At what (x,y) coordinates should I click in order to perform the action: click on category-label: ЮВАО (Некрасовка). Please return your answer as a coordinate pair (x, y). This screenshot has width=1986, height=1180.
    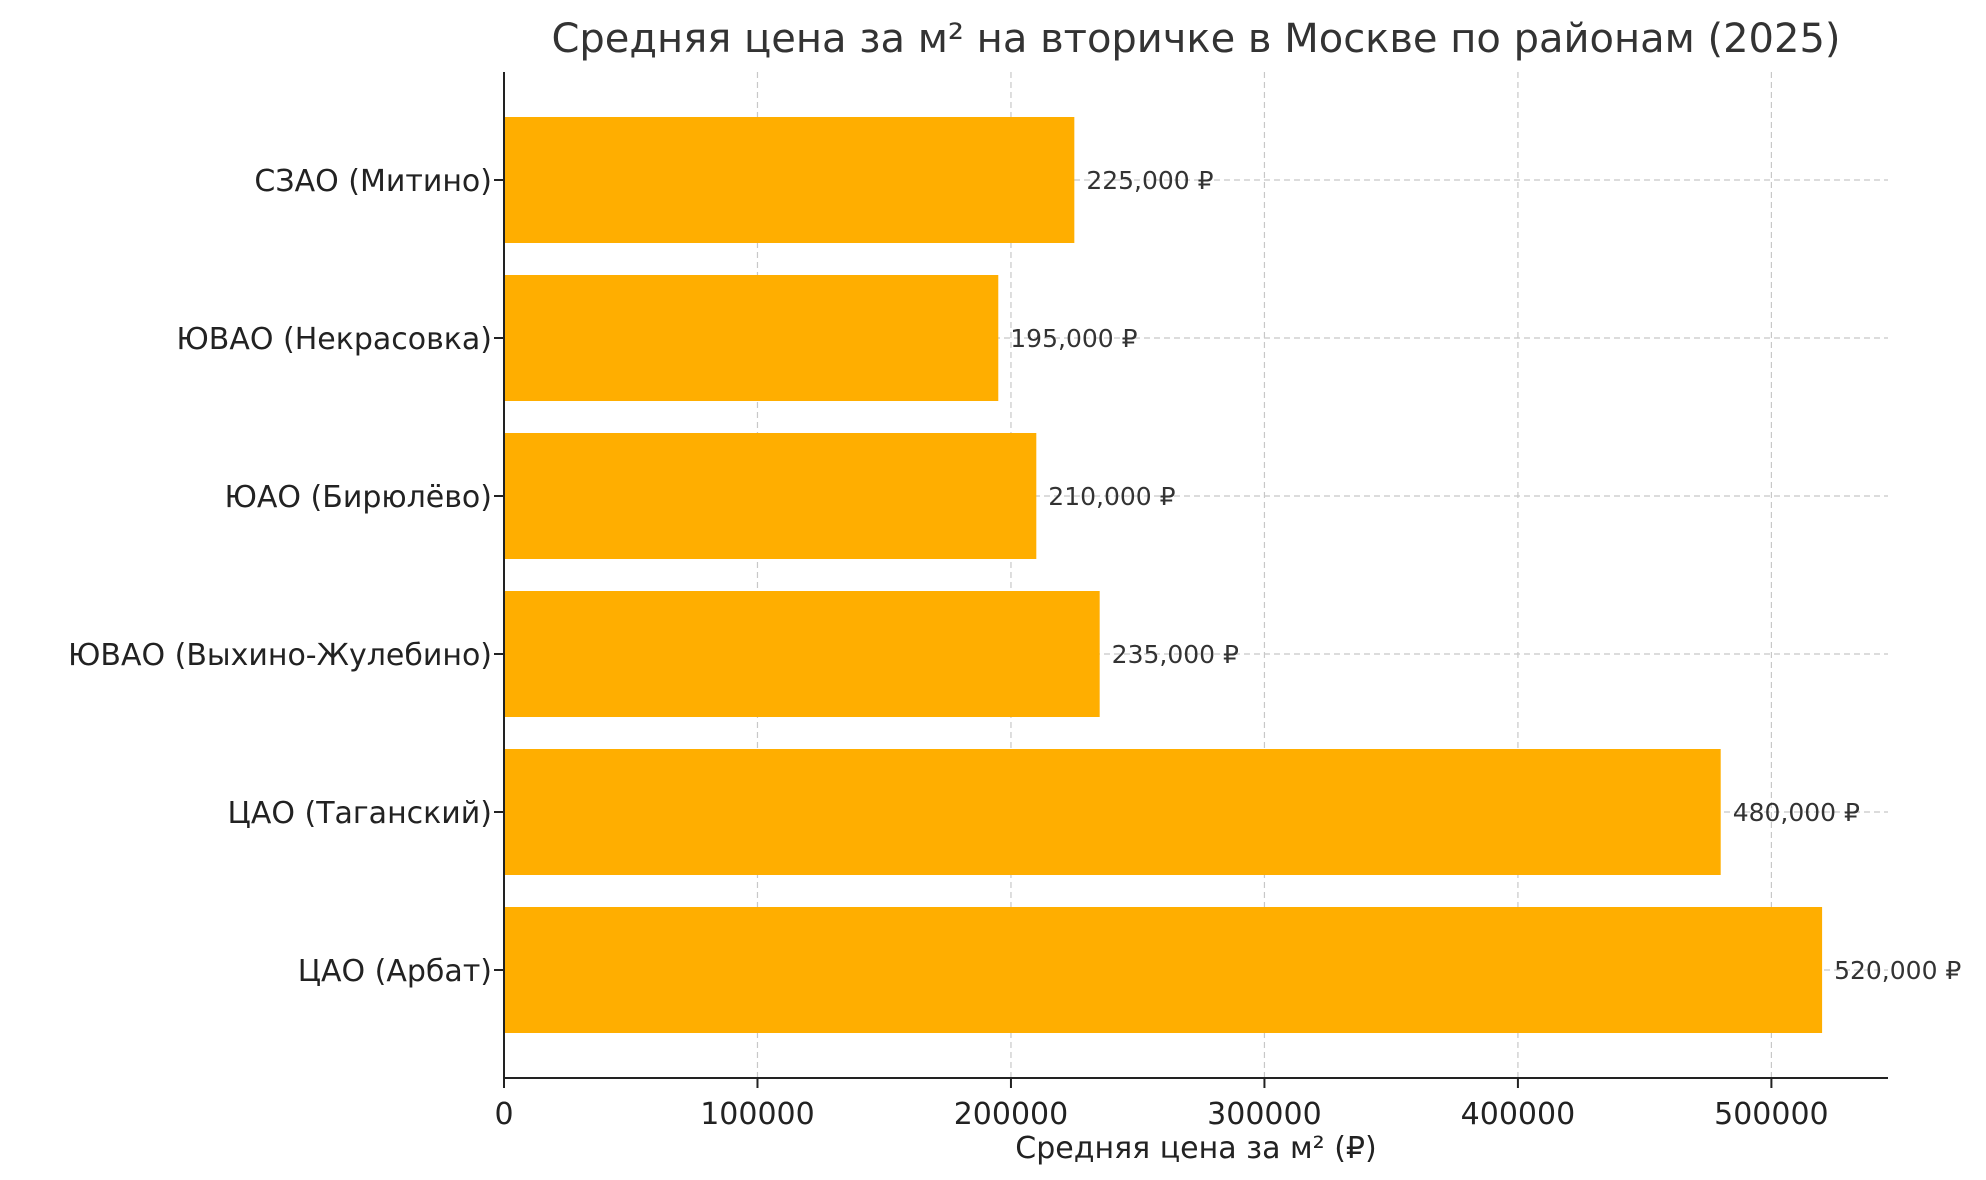
    Looking at the image, I should click on (334, 339).